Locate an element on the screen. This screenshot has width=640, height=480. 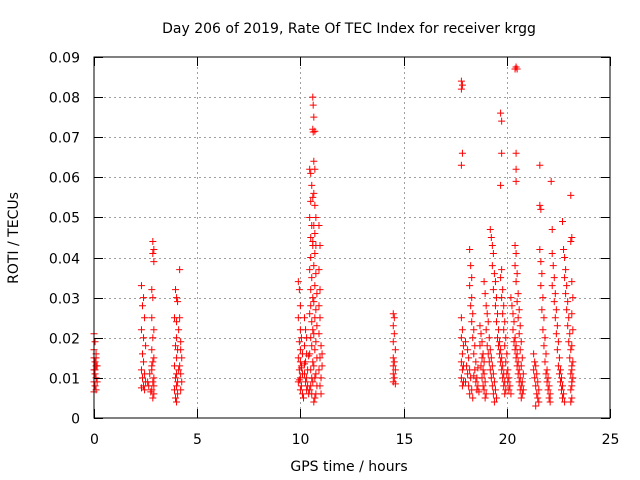
y-tick-label: 0.08 is located at coordinates (64, 99).